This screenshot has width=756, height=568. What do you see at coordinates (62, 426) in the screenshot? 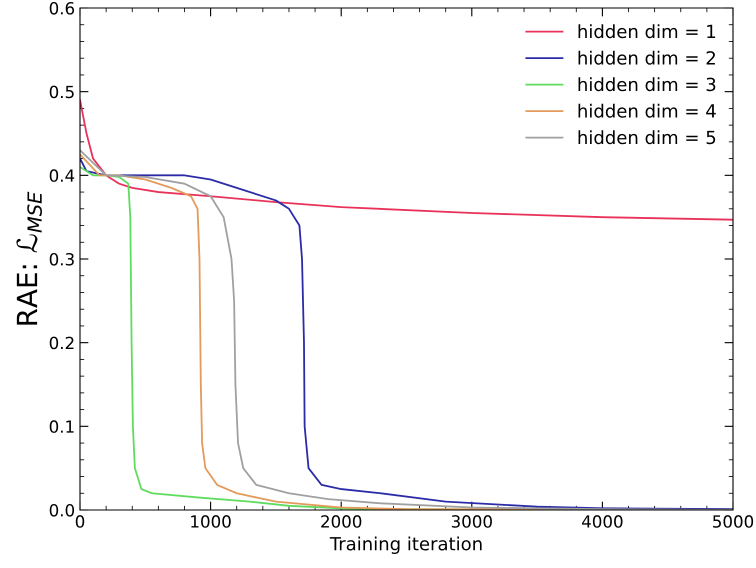
I see `y-tick-label: 0.1` at bounding box center [62, 426].